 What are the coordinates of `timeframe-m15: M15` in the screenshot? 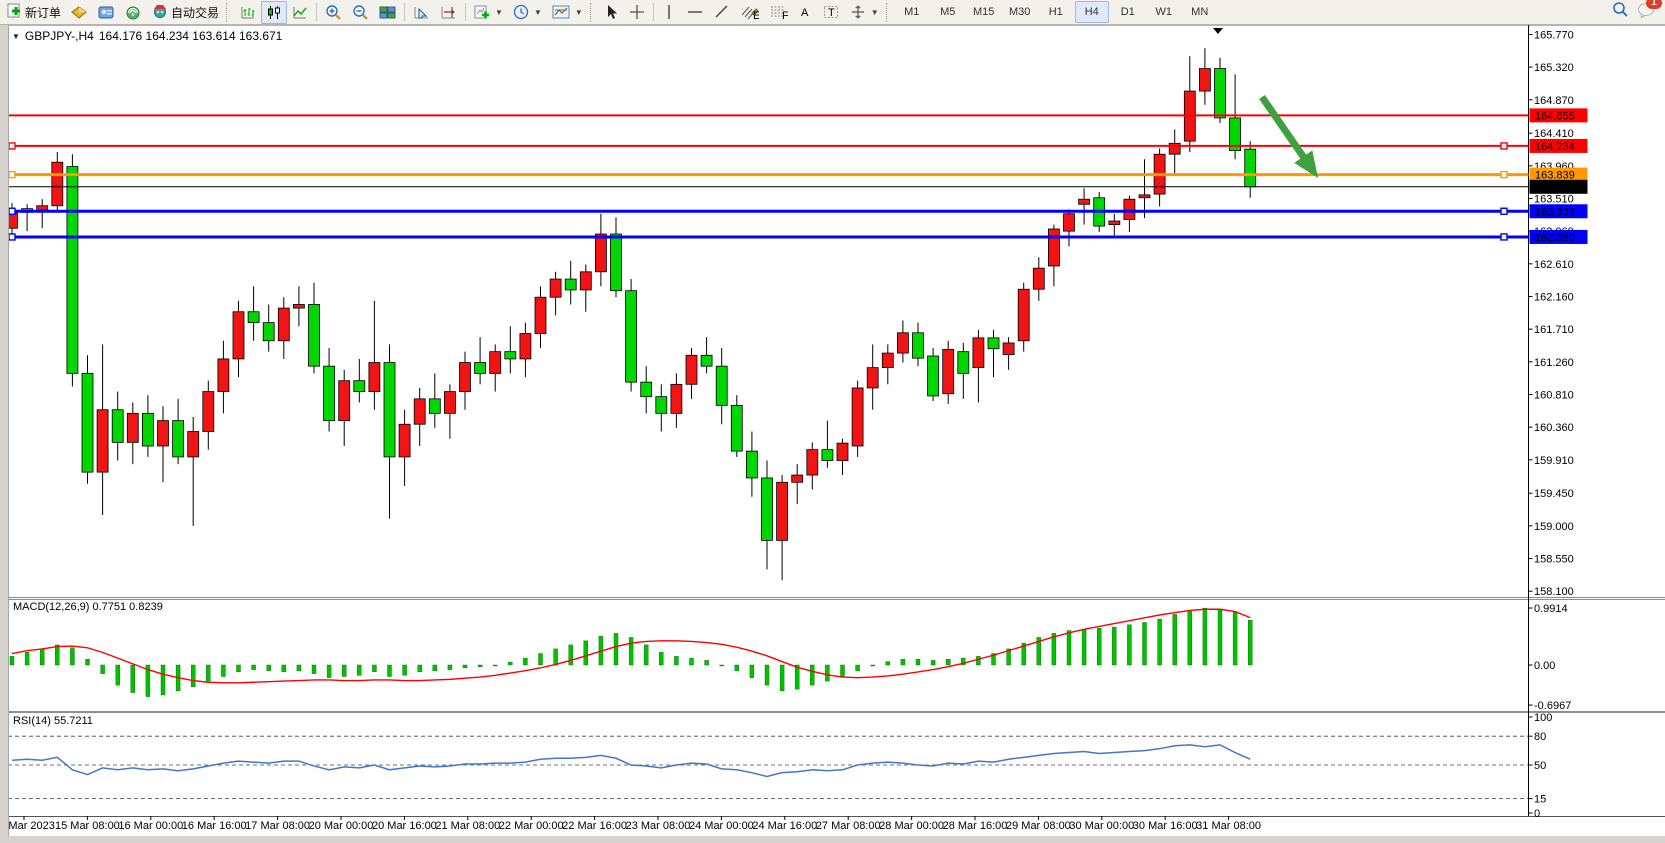 It's located at (984, 12).